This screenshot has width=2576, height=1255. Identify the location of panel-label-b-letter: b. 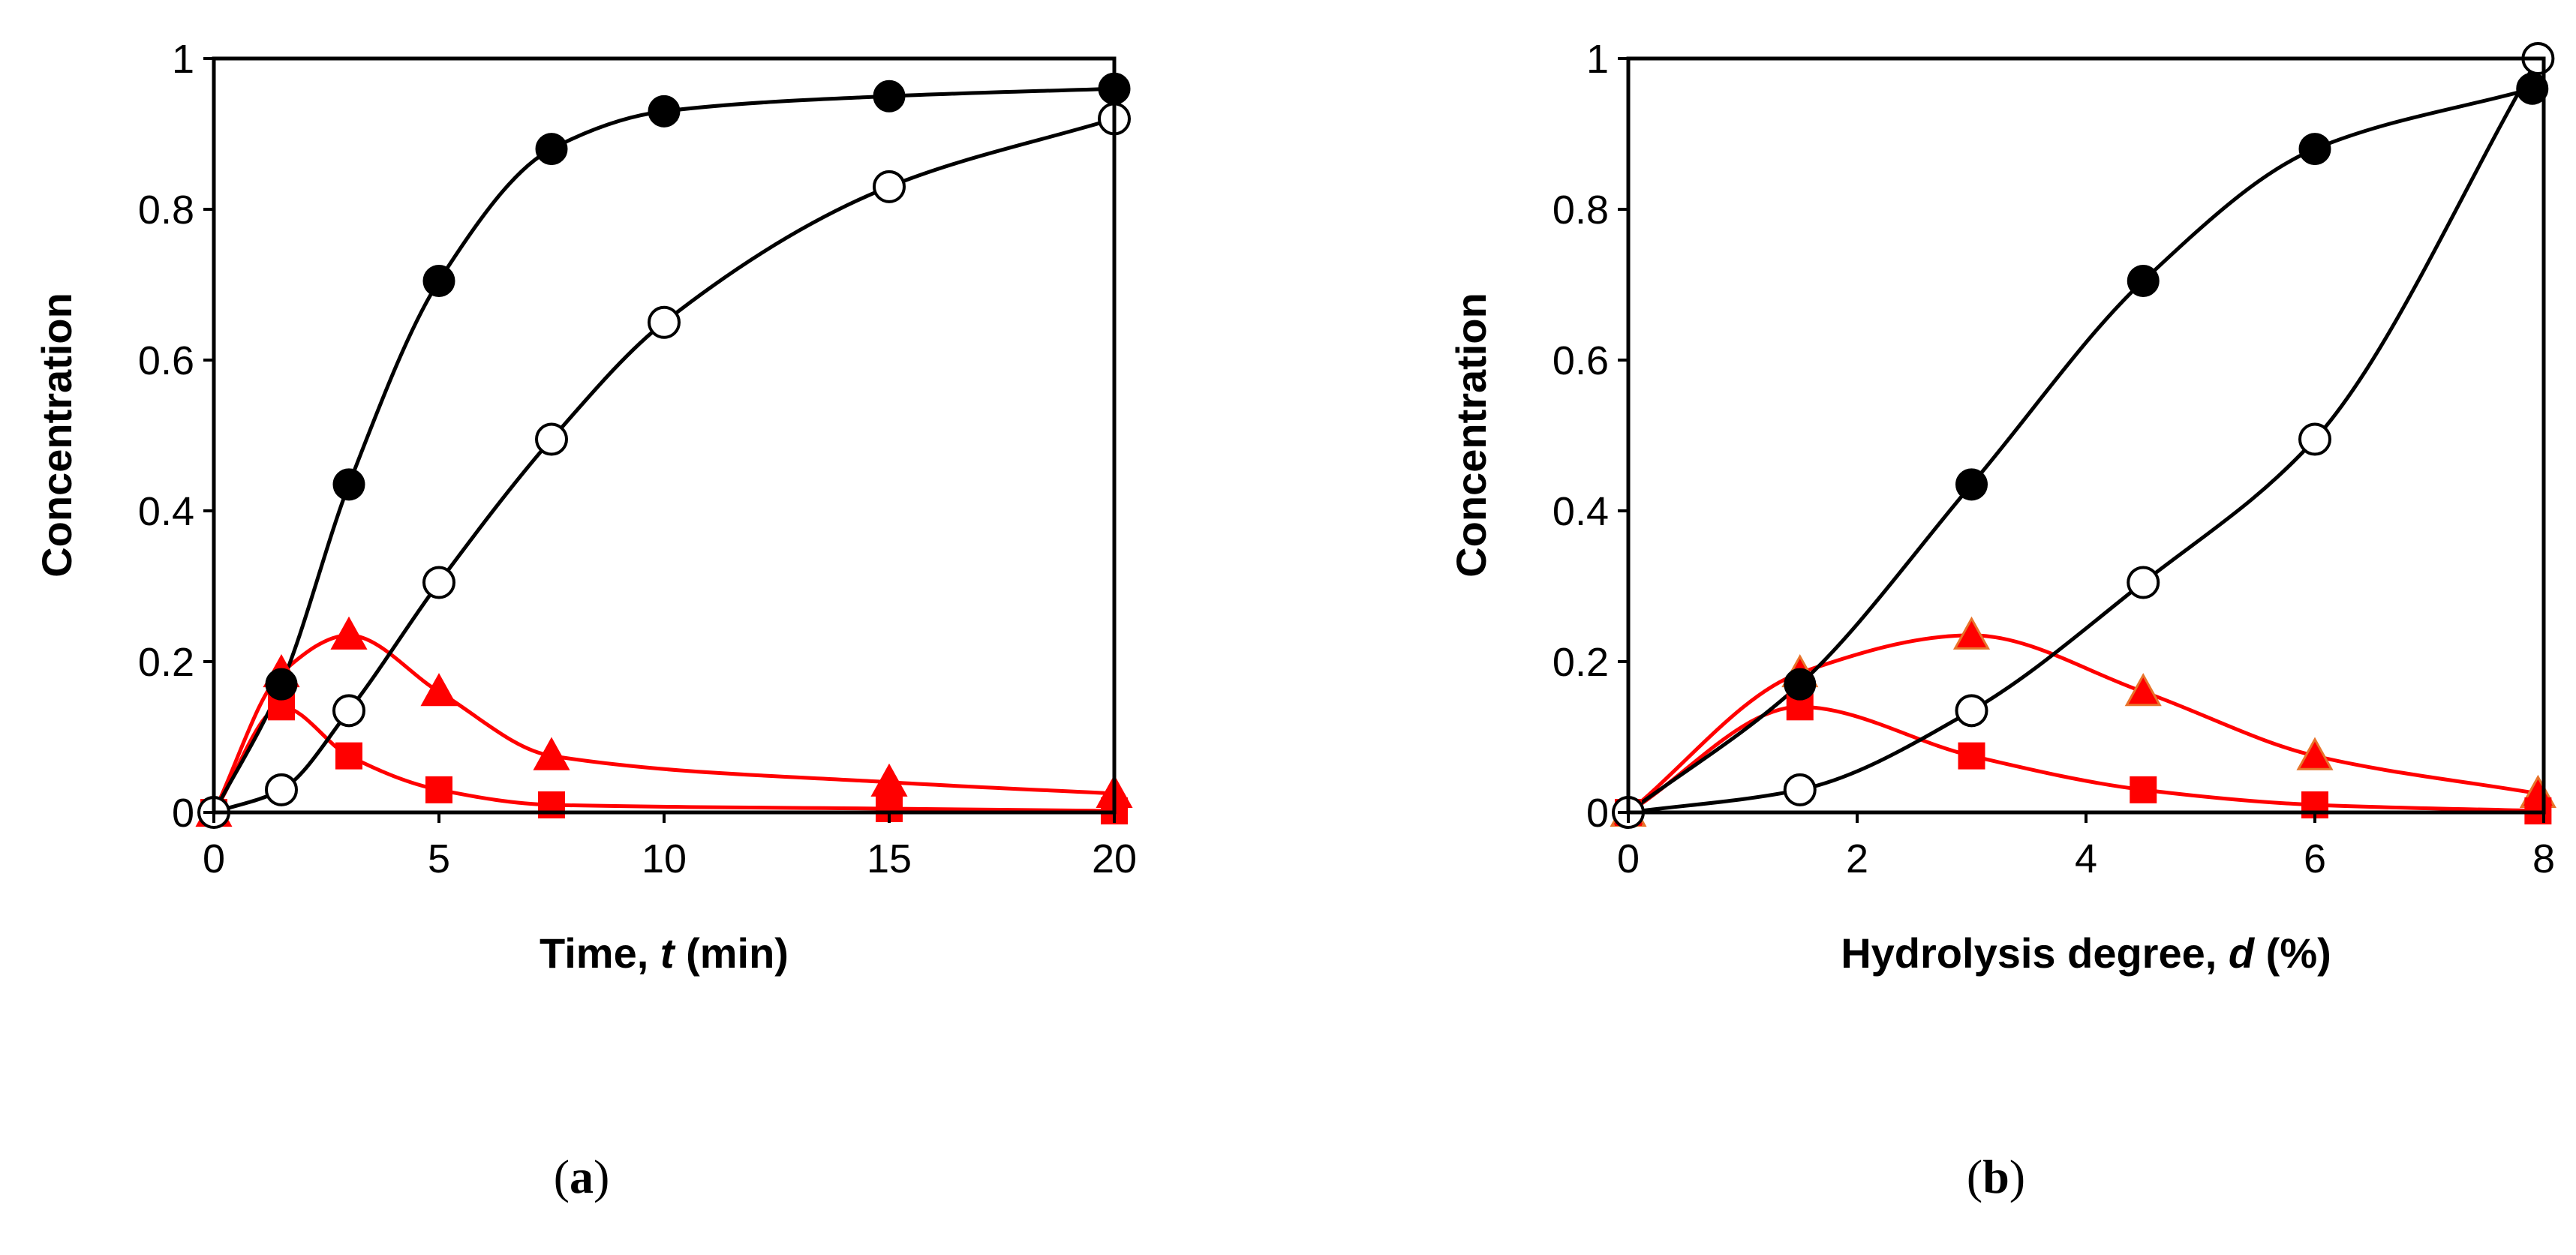
(1995, 1176).